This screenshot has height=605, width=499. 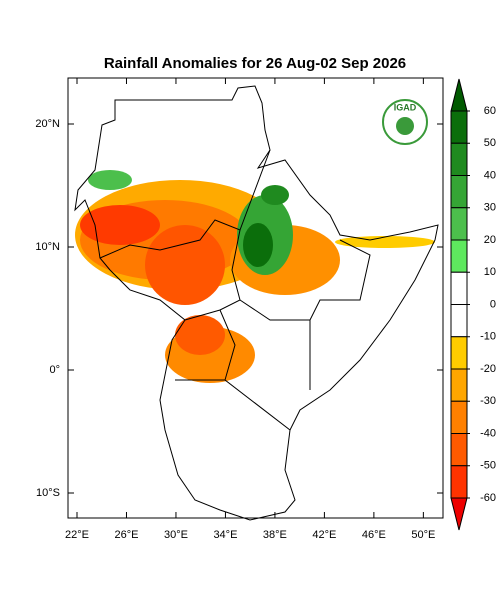 What do you see at coordinates (54, 370) in the screenshot?
I see `y-tick-label: 0°` at bounding box center [54, 370].